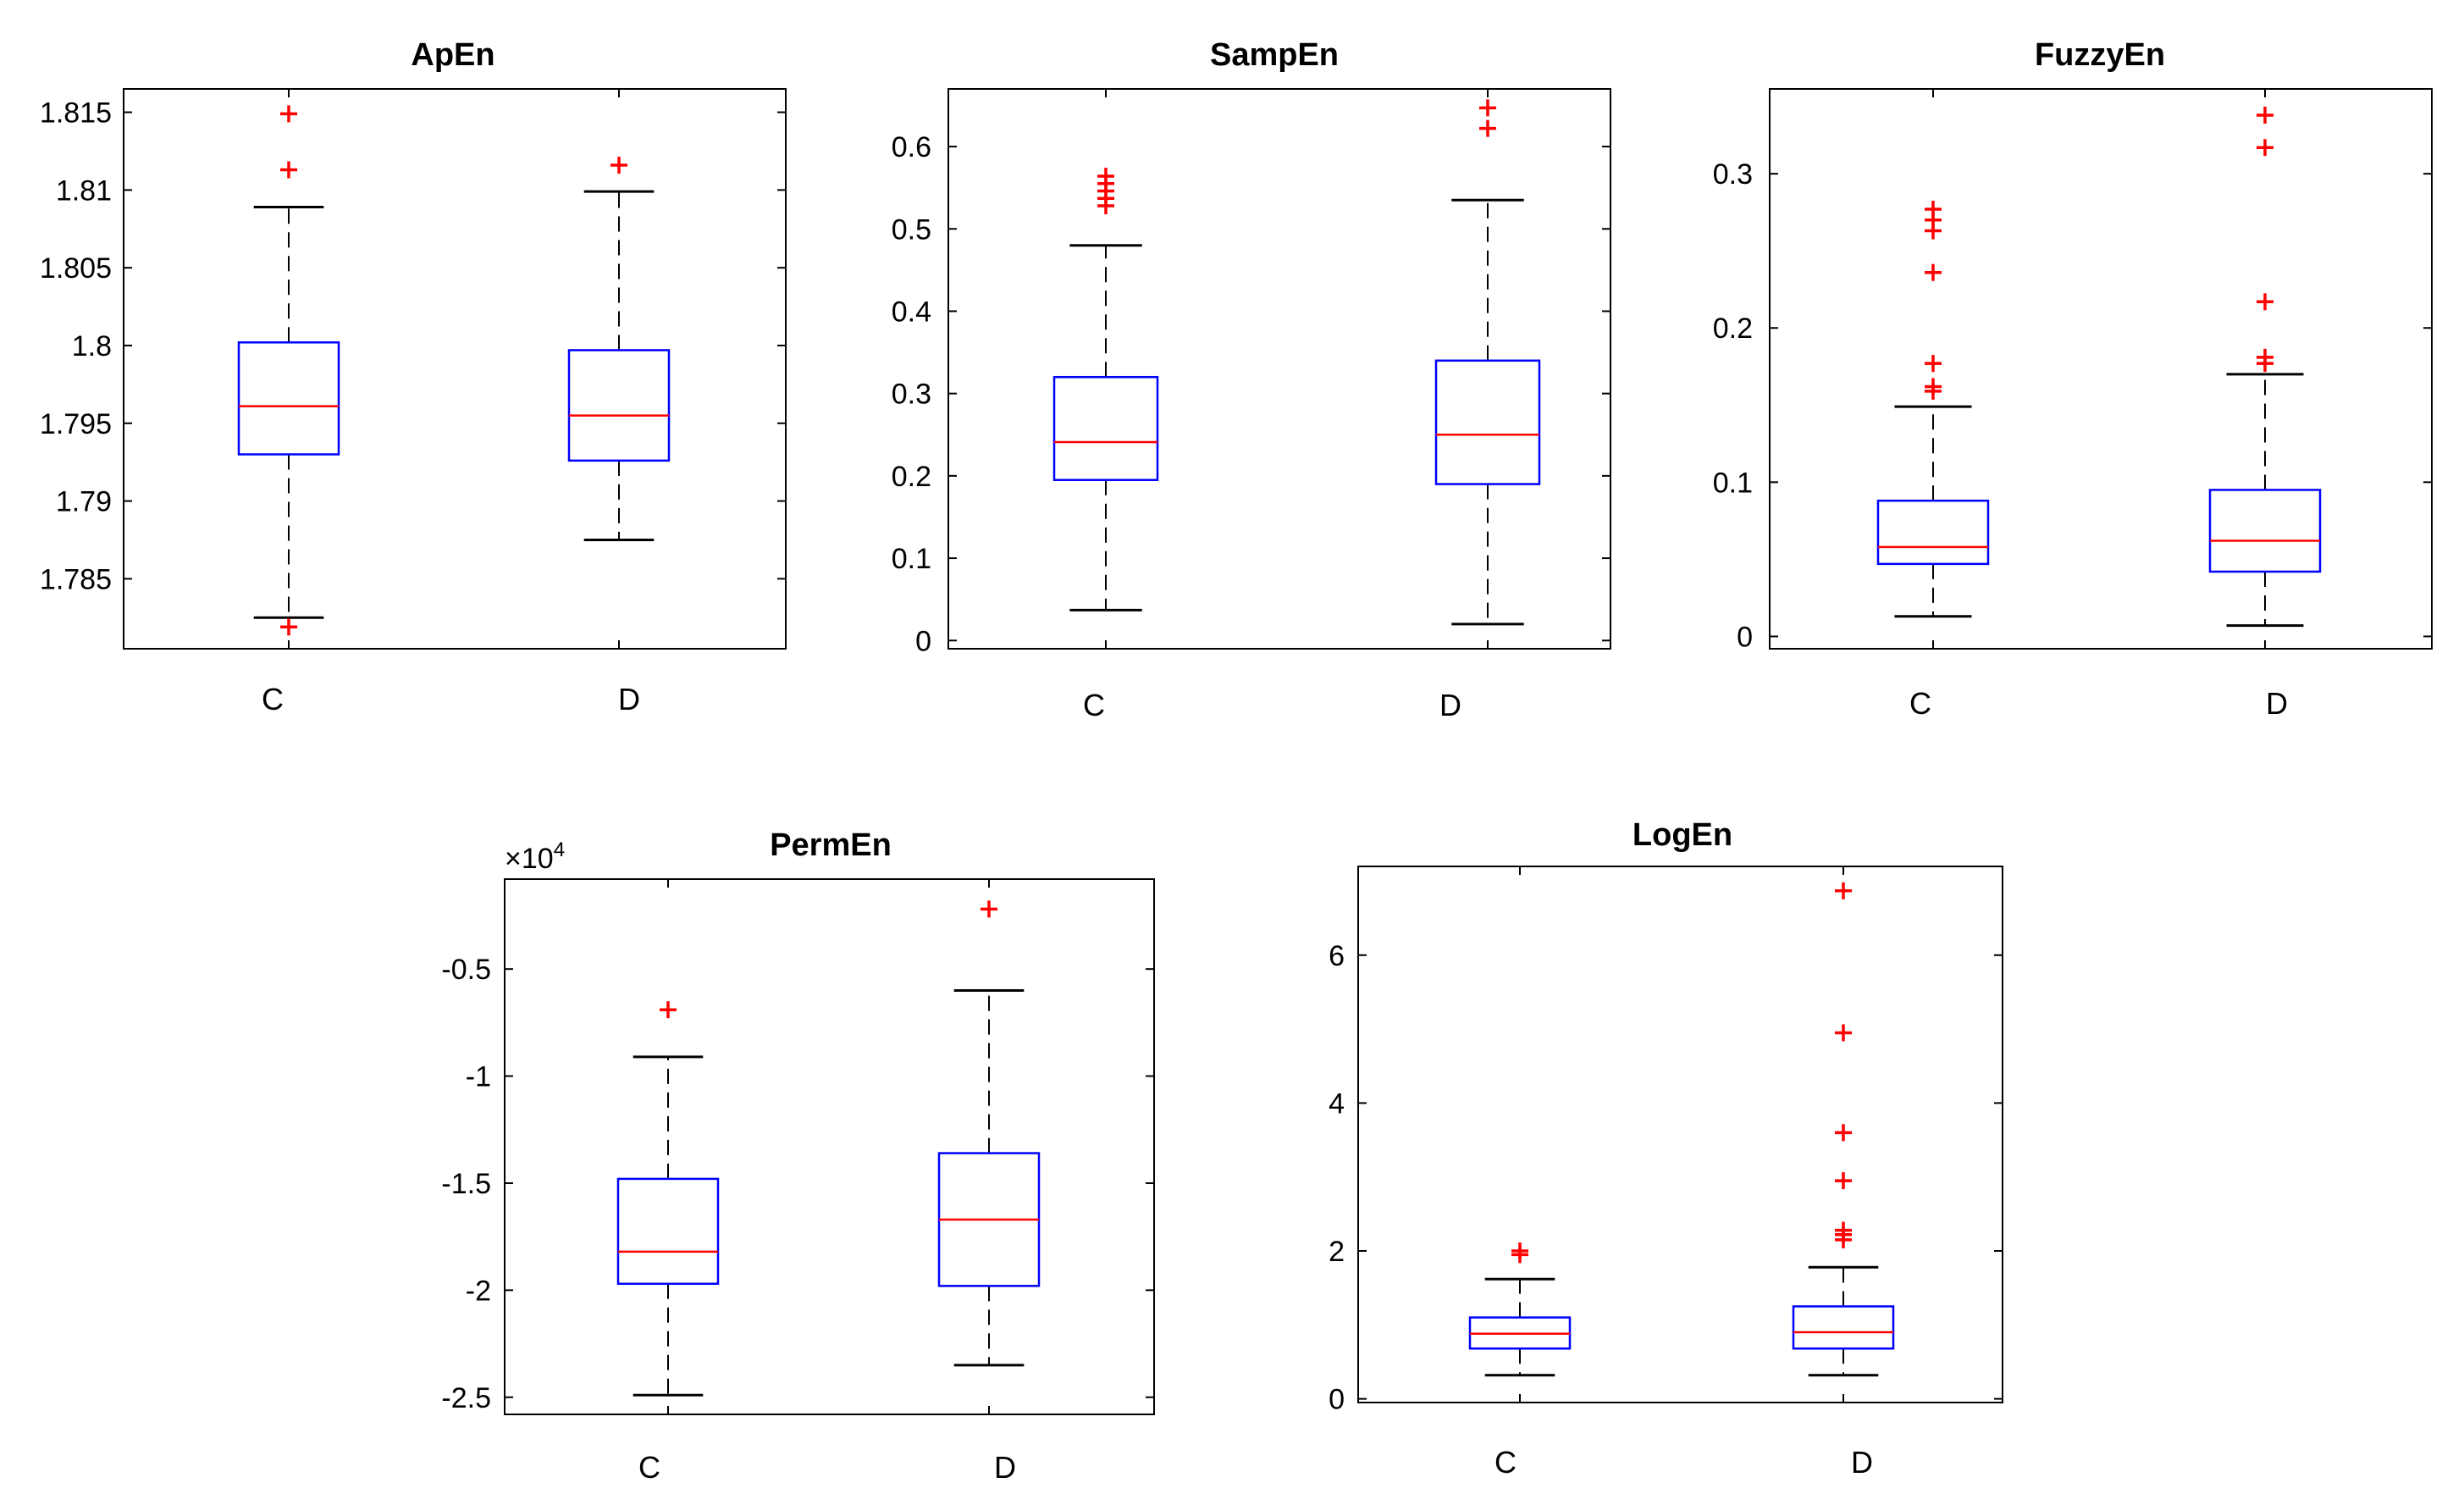 This screenshot has width=2464, height=1505. Describe the element at coordinates (478, 1077) in the screenshot. I see `permen-ytick-label: -1` at that location.